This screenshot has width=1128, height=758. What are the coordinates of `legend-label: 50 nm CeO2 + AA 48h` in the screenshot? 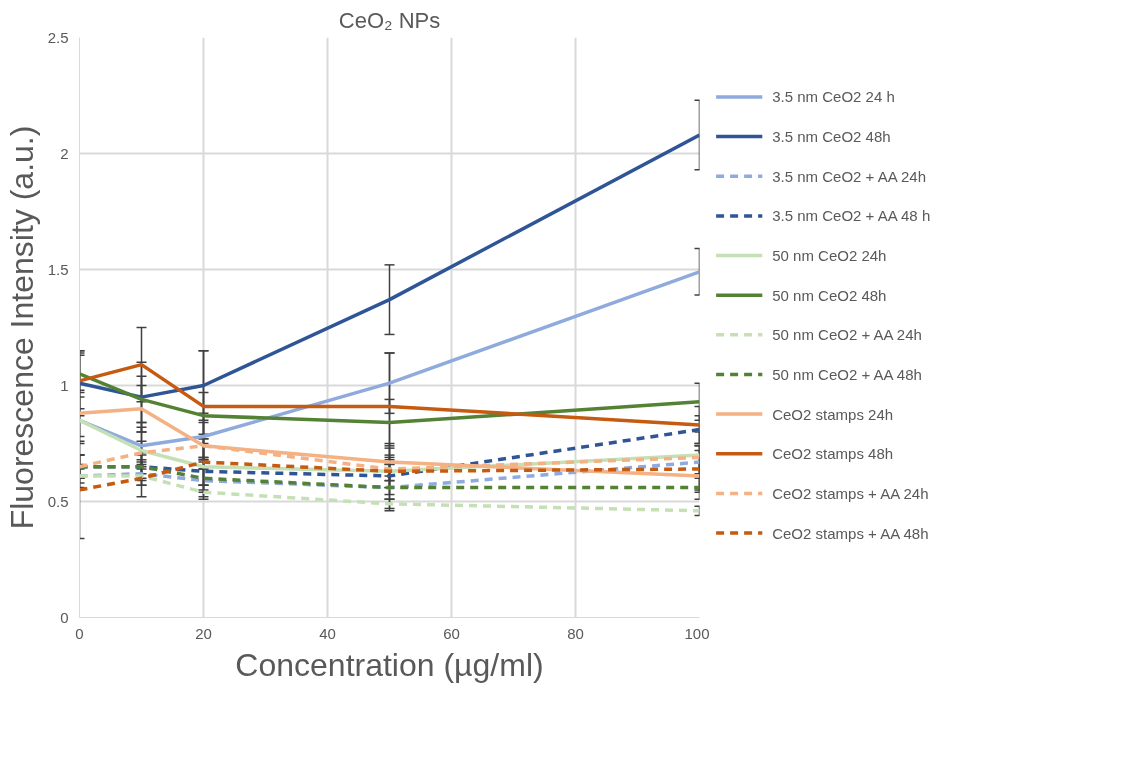 It's located at (847, 374).